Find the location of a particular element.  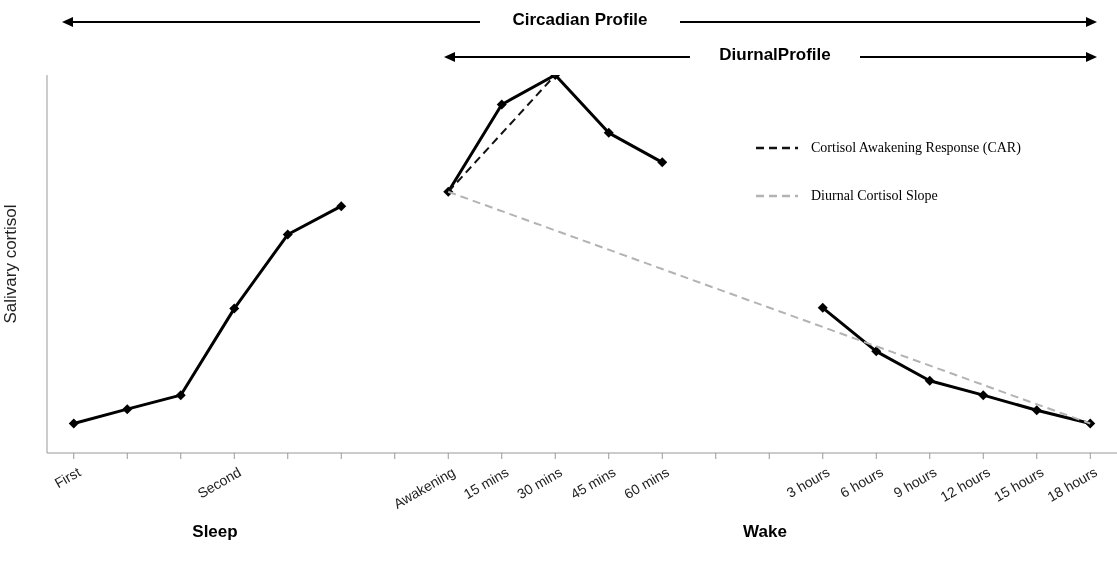

x-tick-label: 30 mins is located at coordinates (539, 483).